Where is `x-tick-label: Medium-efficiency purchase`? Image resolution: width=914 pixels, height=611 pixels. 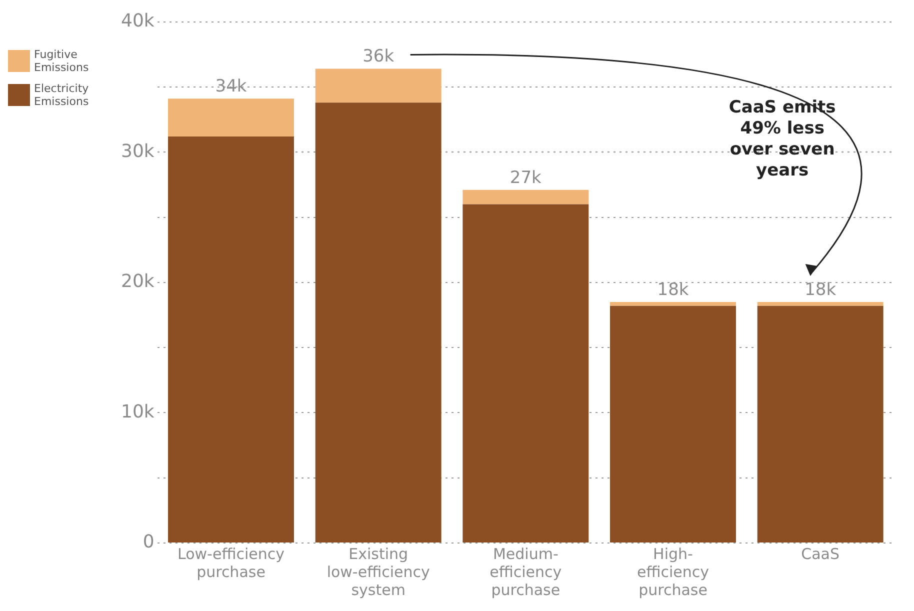 x-tick-label: Medium-efficiency purchase is located at coordinates (526, 571).